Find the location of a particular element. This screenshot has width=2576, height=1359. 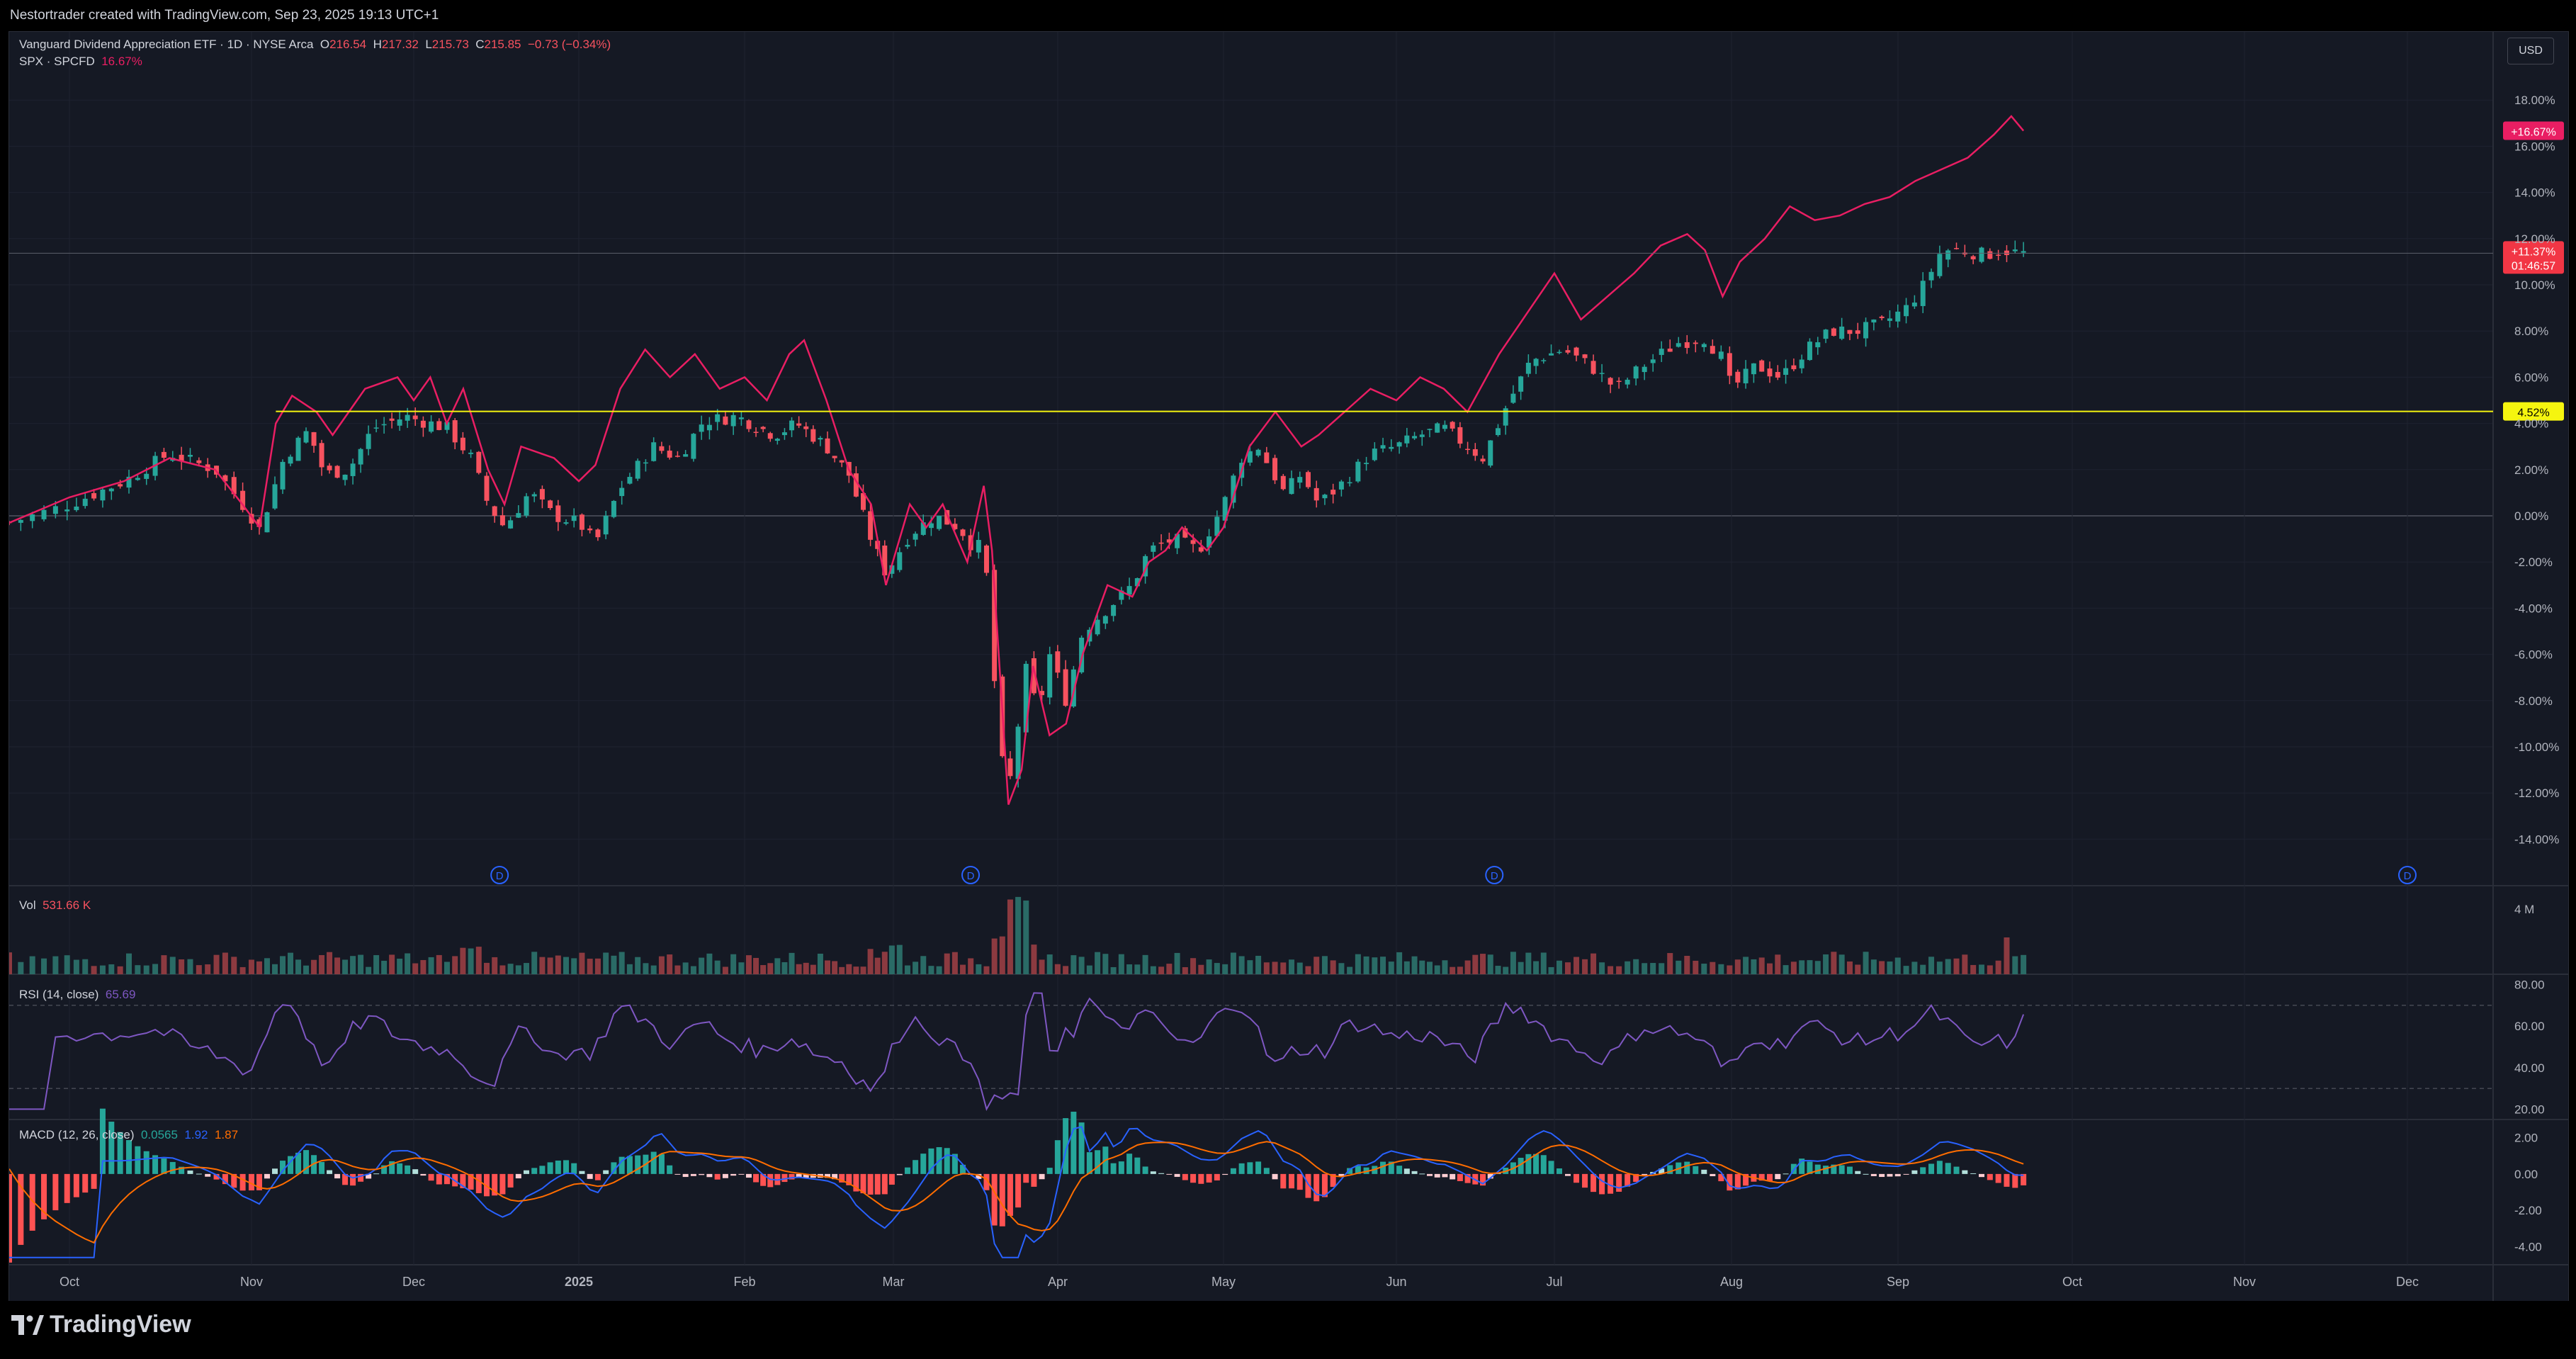

rsi-legend: RSI (14, close) 65.69 is located at coordinates (77, 995).